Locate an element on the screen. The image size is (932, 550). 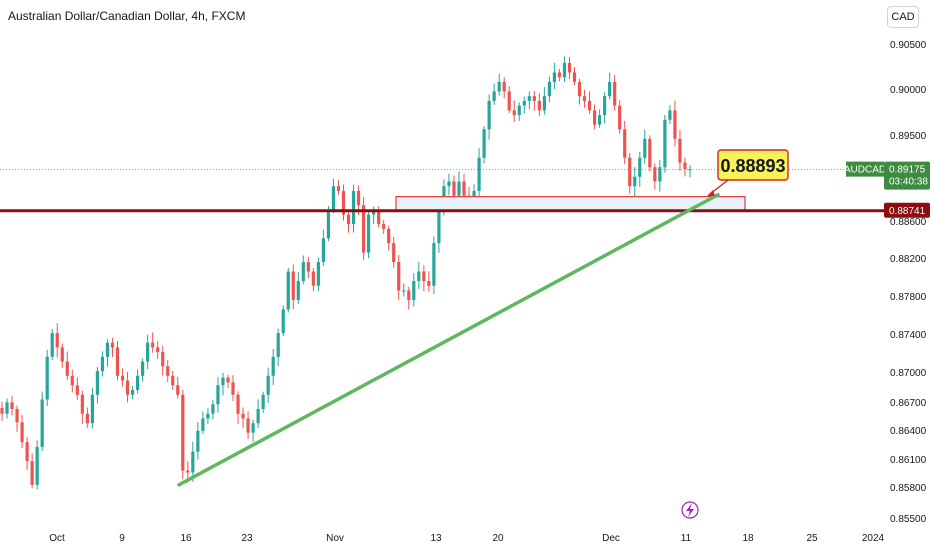
x-tick-label: Nov is located at coordinates (335, 538).